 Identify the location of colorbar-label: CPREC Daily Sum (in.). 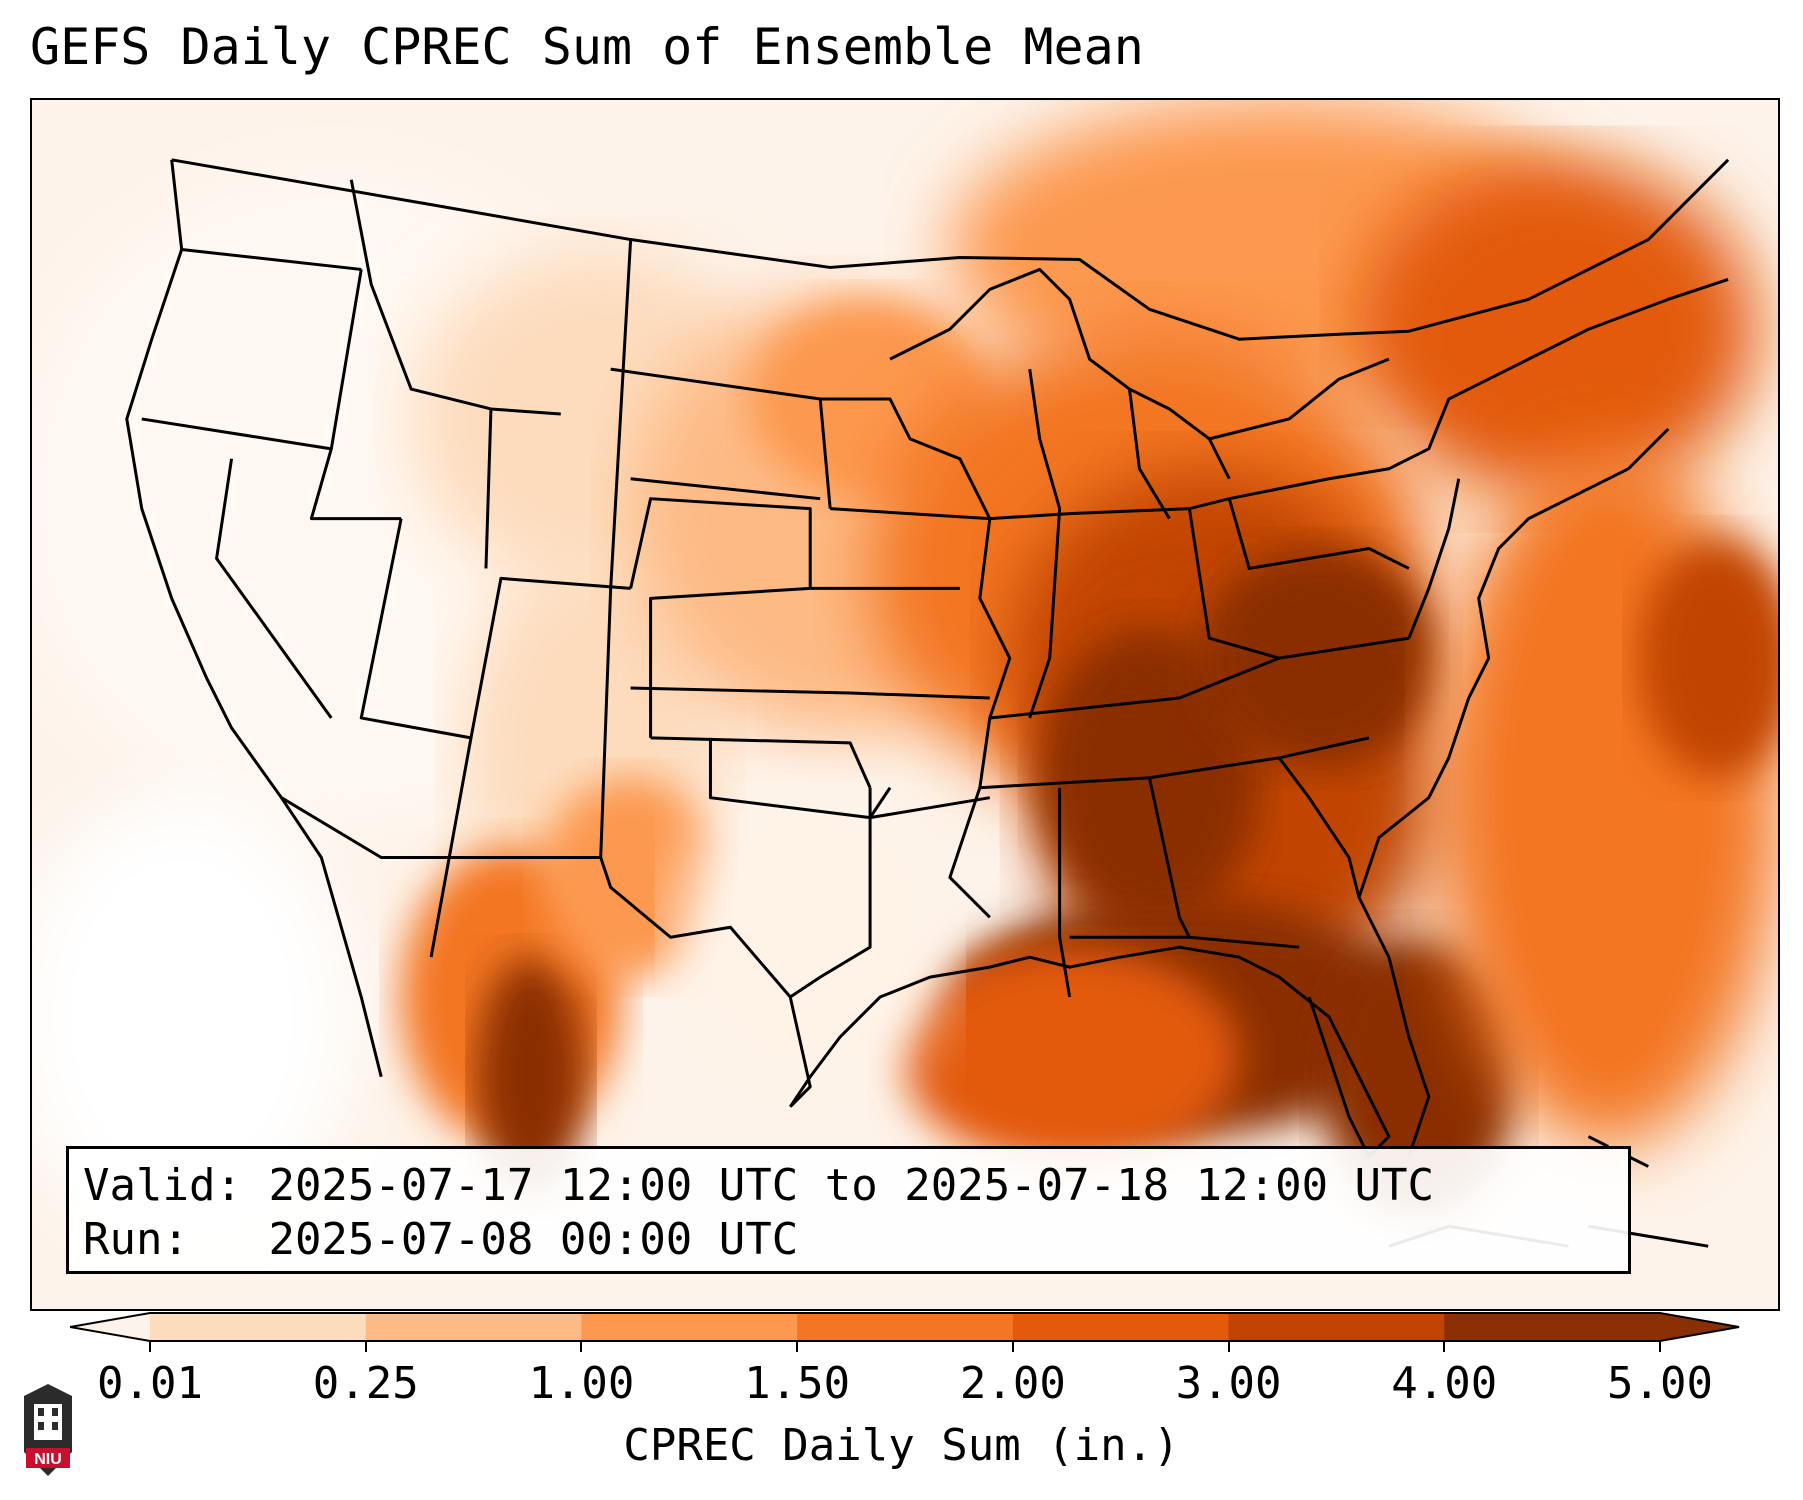
(901, 1445).